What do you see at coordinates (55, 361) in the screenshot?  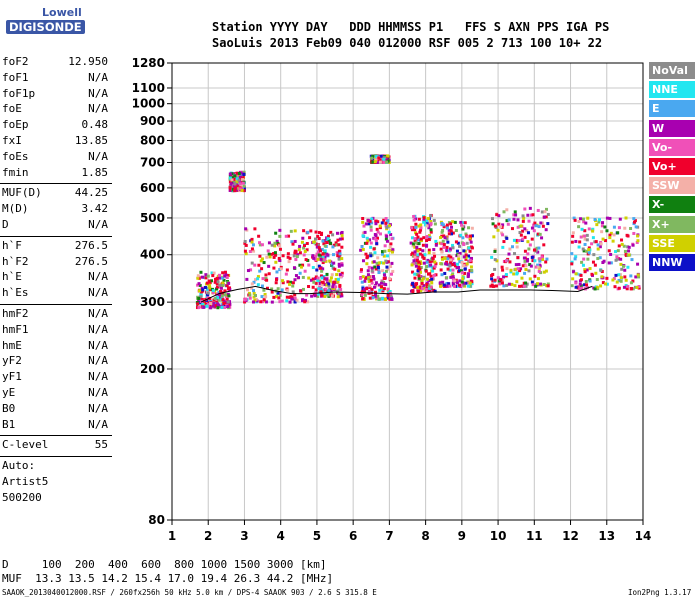 I see `param-yf2: yF2 N/A` at bounding box center [55, 361].